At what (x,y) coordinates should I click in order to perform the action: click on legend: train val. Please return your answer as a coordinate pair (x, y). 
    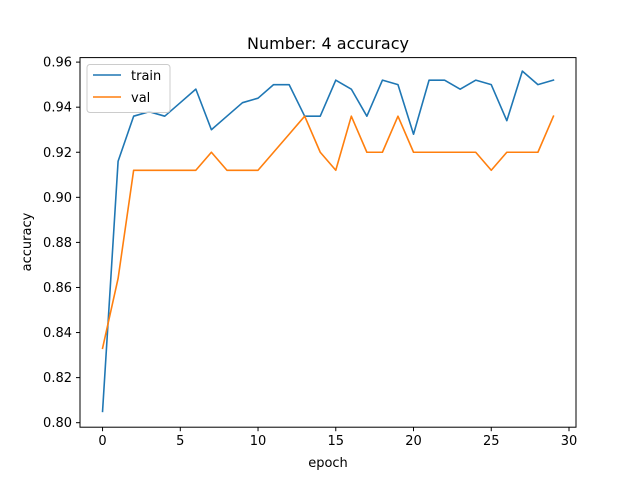
    Looking at the image, I should click on (128, 88).